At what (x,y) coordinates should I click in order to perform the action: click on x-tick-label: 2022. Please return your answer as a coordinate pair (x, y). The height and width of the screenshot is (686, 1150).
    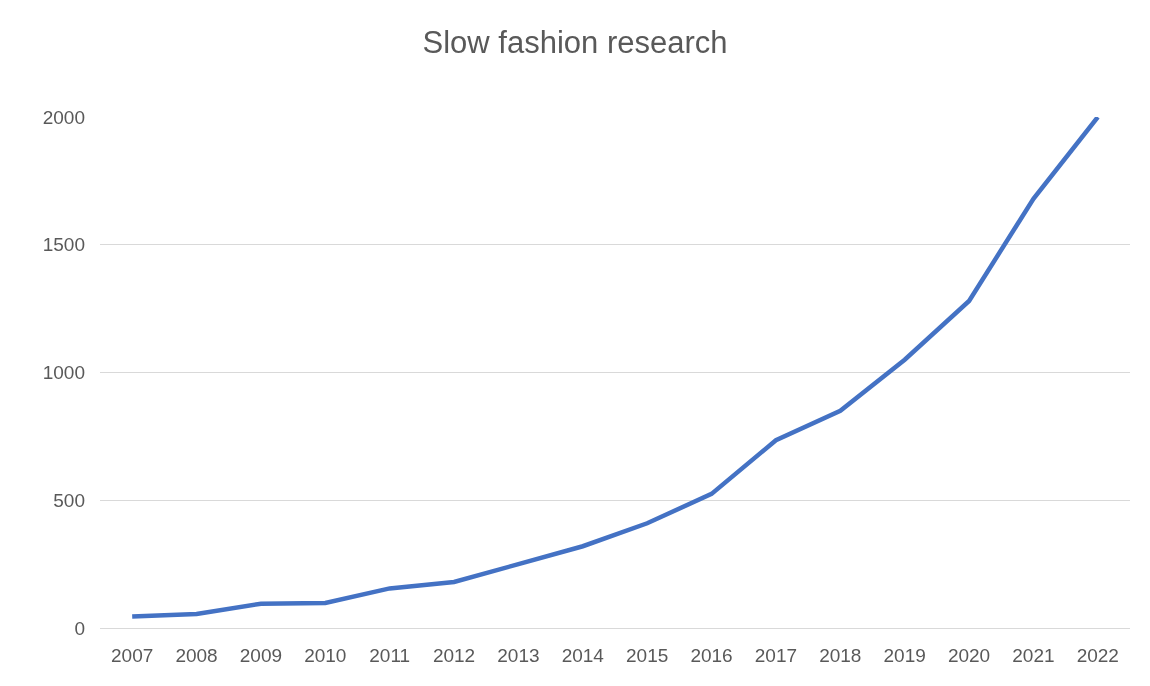
    Looking at the image, I should click on (1097, 655).